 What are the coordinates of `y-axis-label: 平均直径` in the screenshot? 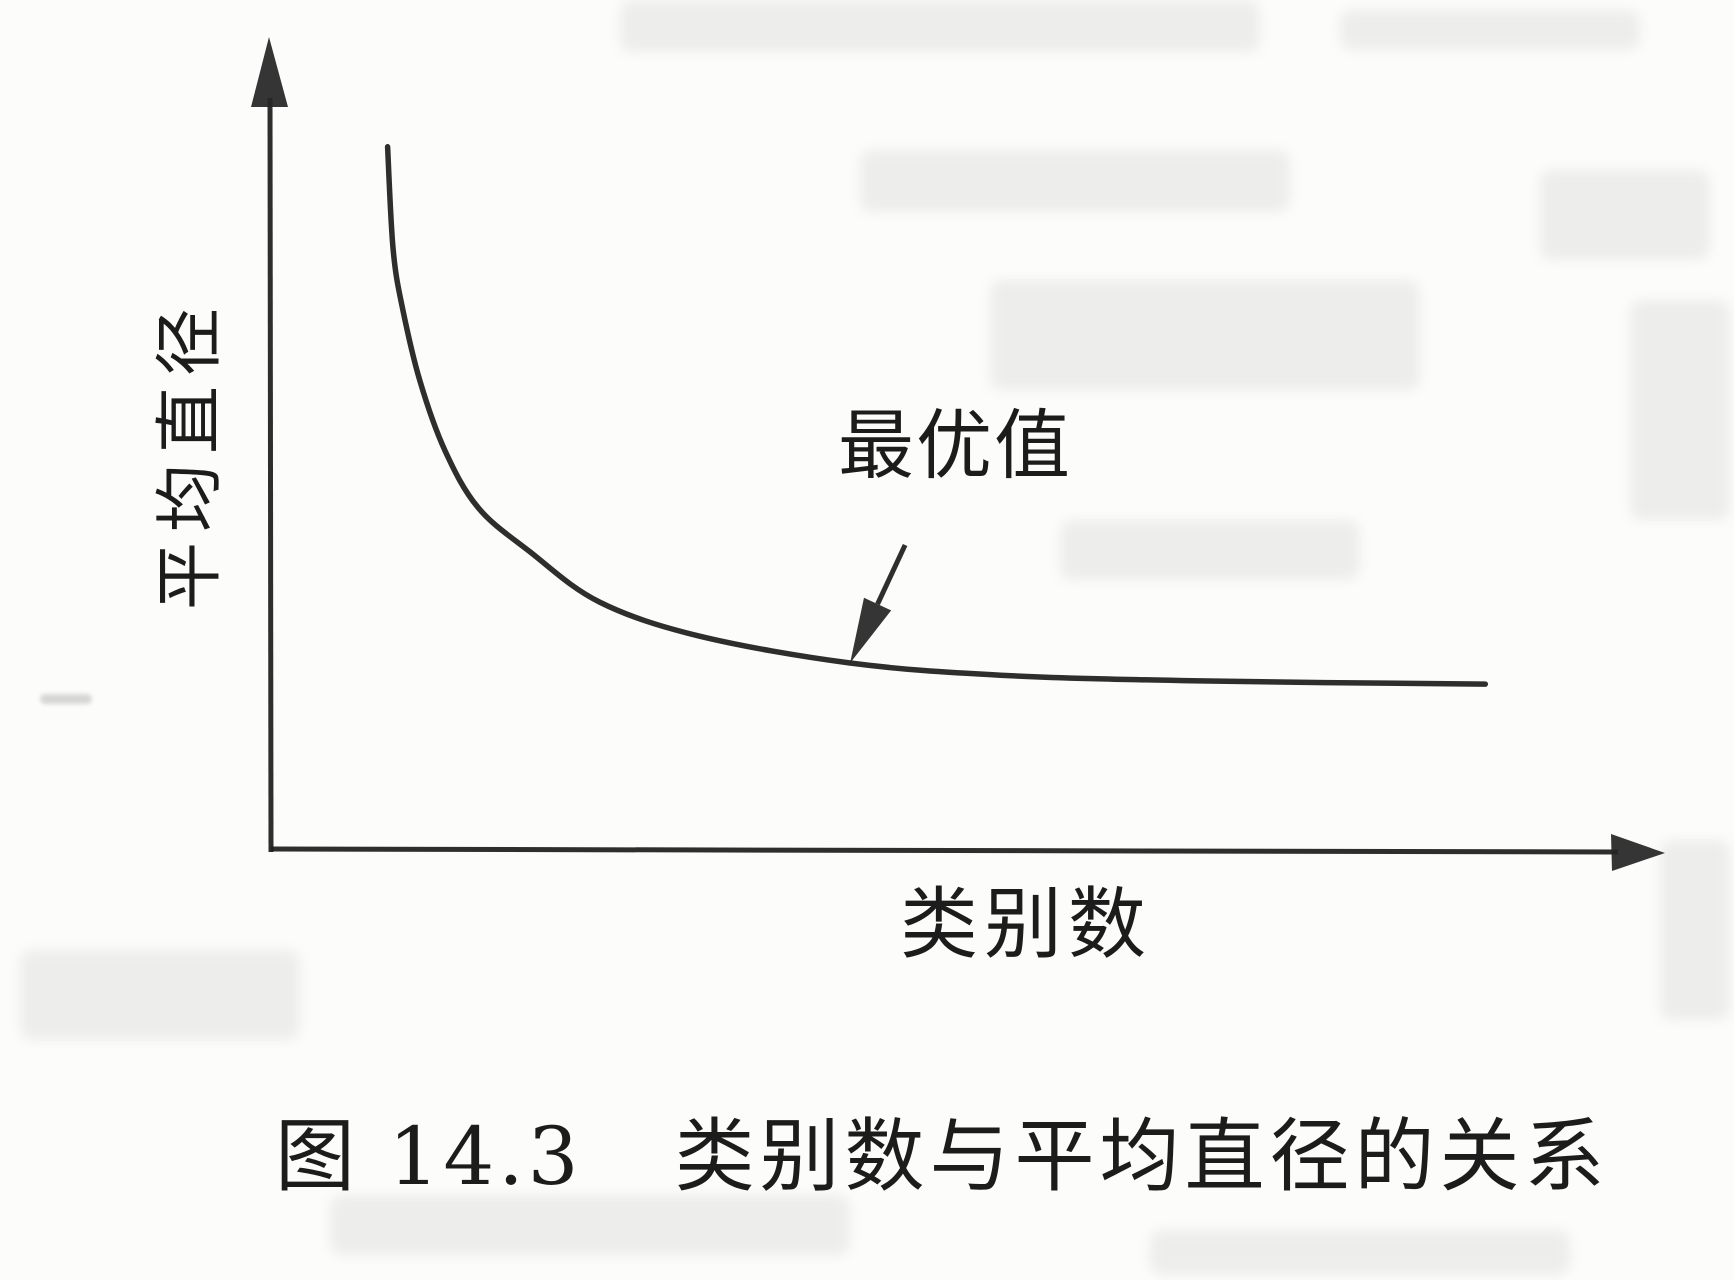 It's located at (190, 454).